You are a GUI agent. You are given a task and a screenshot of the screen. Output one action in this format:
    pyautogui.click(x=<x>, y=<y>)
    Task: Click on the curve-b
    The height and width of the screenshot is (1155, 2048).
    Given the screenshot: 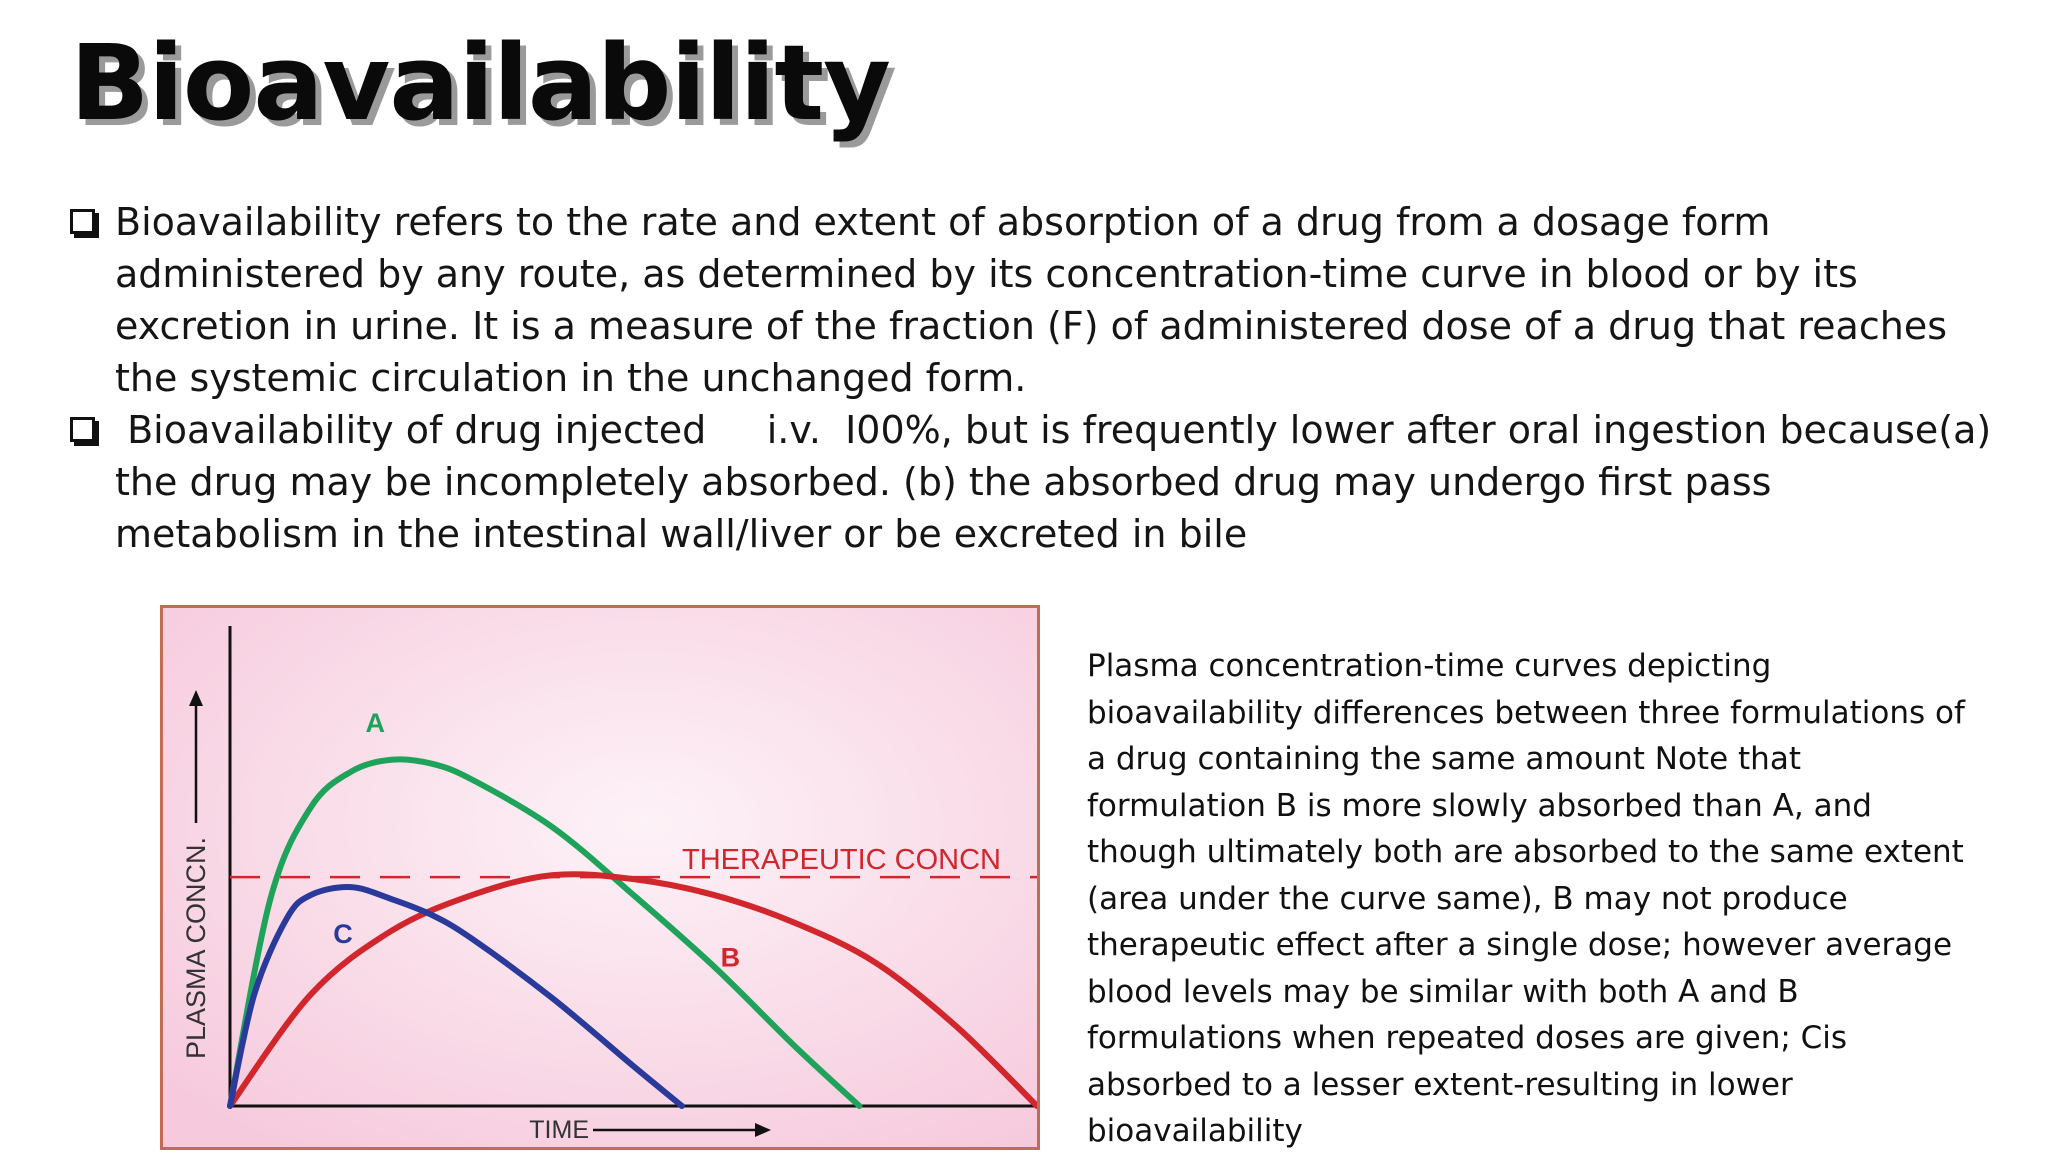 What is the action you would take?
    pyautogui.click(x=632, y=990)
    